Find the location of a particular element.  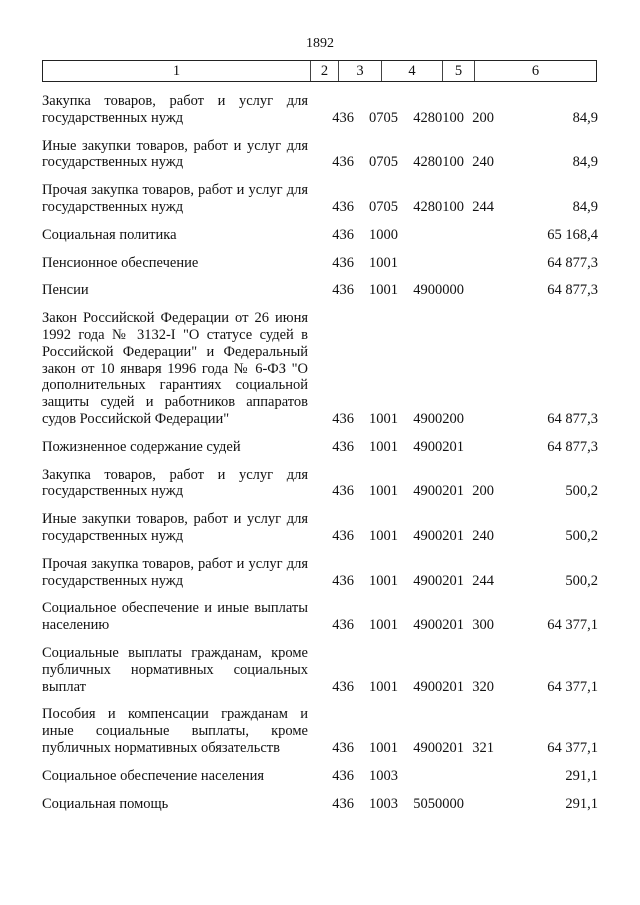

cell-col-6: 65 168,4 is located at coordinates (572, 234).